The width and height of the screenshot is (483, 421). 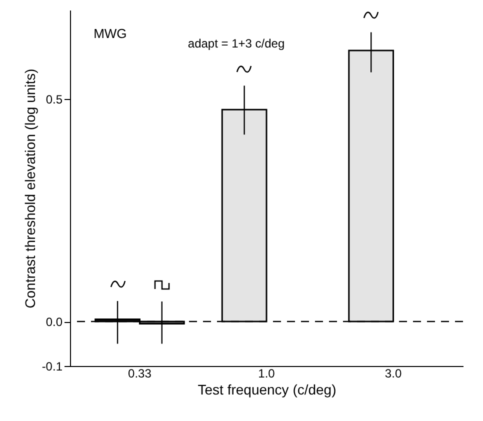 I want to click on y-axis-title: Contrast threshold elevation (log units), so click(x=30, y=188).